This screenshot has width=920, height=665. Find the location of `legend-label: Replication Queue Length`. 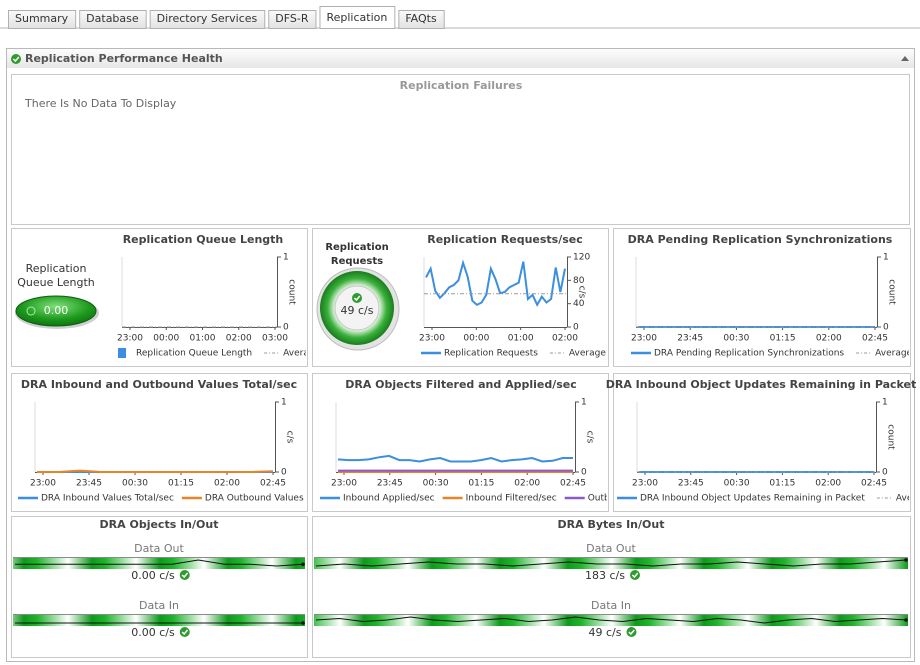

legend-label: Replication Queue Length is located at coordinates (194, 354).